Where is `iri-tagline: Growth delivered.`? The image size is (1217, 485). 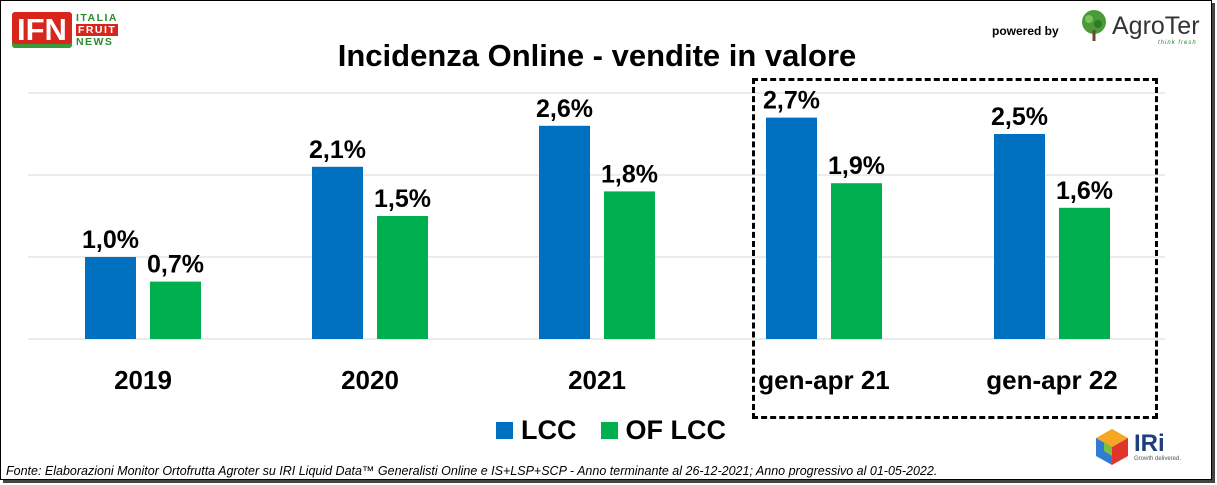
iri-tagline: Growth delivered. is located at coordinates (1158, 459).